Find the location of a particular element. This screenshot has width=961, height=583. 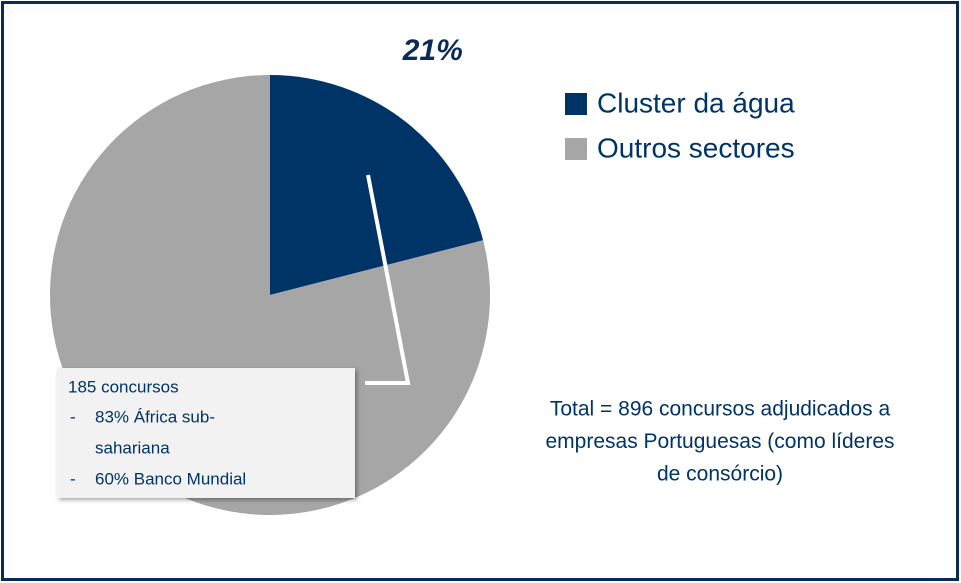

callout-text: sahariana is located at coordinates (132, 447).